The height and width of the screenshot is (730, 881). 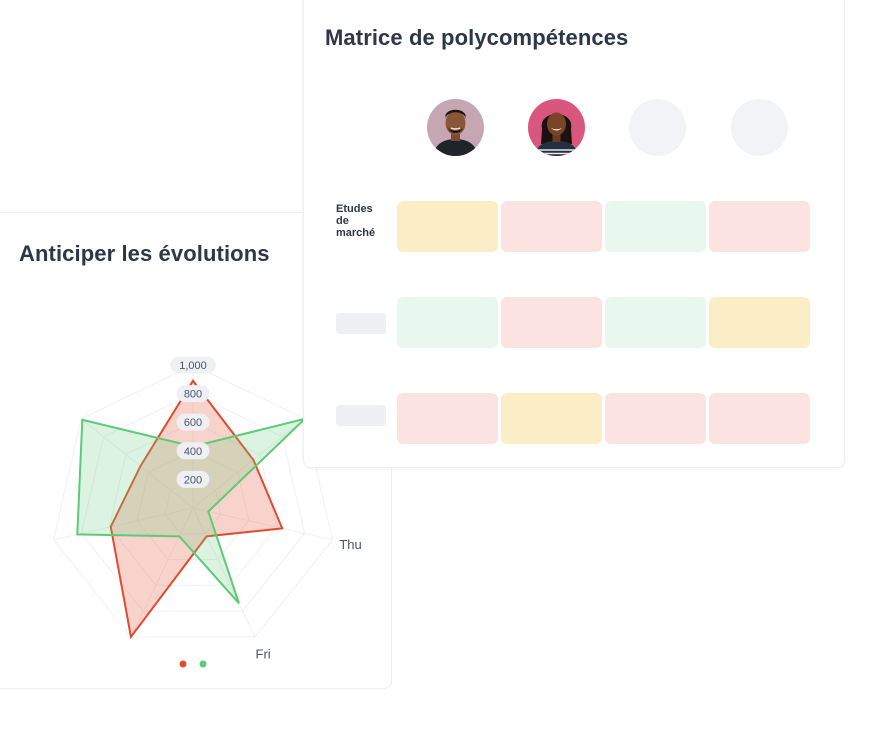 I want to click on radar-card-title: Anticiper les évolutions, so click(x=144, y=253).